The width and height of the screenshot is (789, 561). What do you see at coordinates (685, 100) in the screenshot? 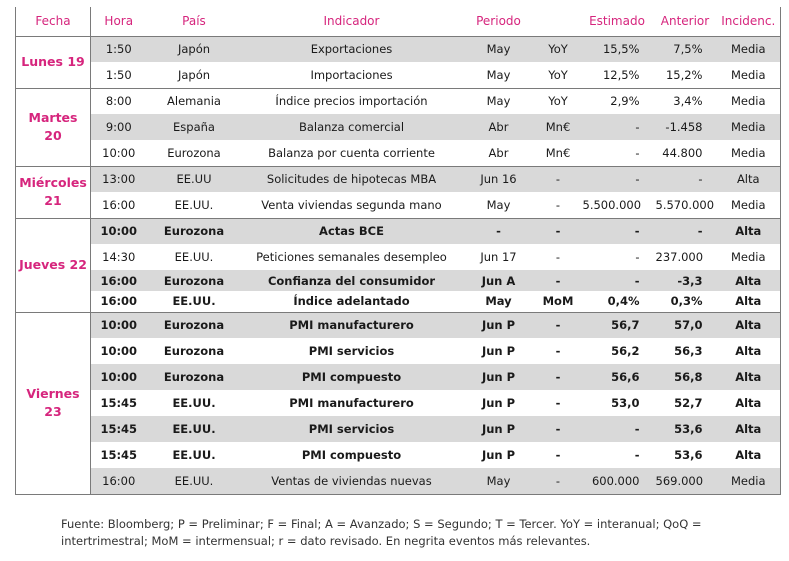
I see `cell-anterior: 3,4%` at bounding box center [685, 100].